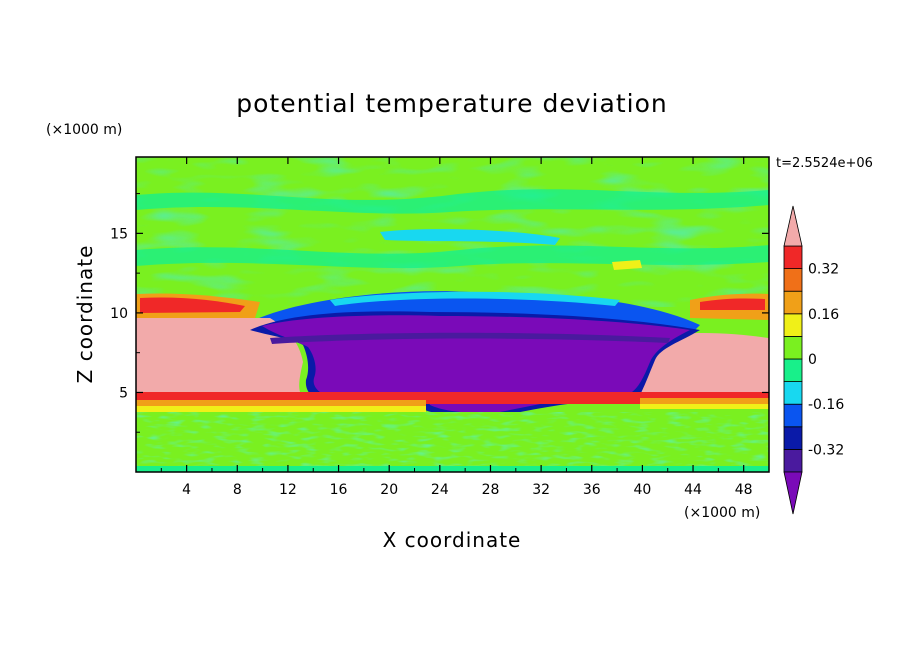 The image size is (904, 658). Describe the element at coordinates (793, 226) in the screenshot. I see `colorbar-high-arrow` at that location.